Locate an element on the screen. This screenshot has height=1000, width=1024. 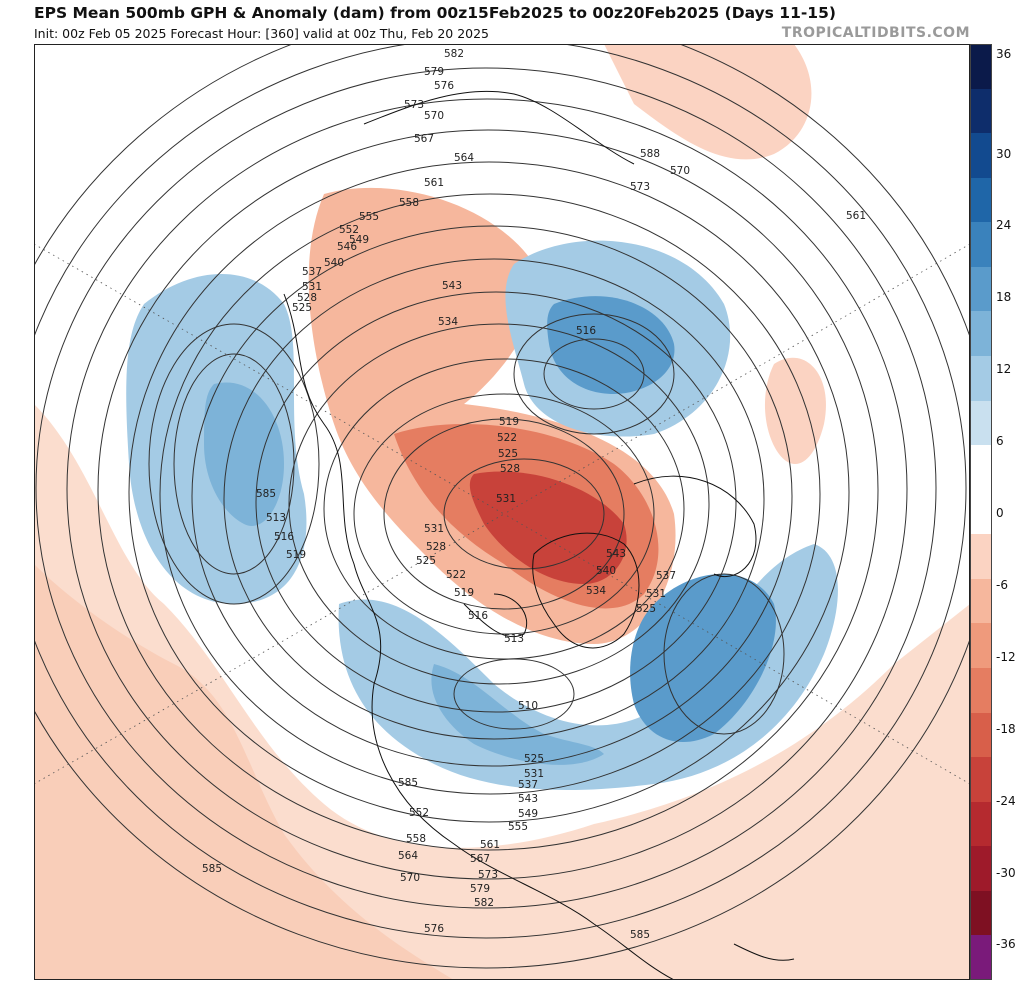
colorbar-tick-label: -6 is located at coordinates (1002, 585).